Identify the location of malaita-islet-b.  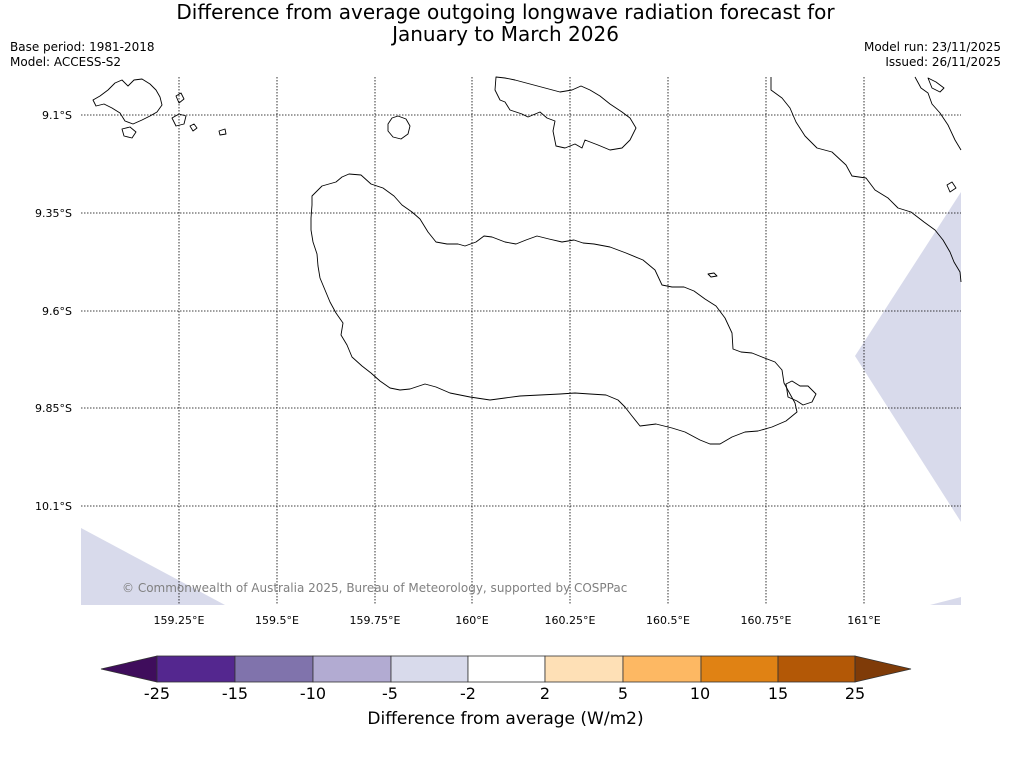
(951, 187).